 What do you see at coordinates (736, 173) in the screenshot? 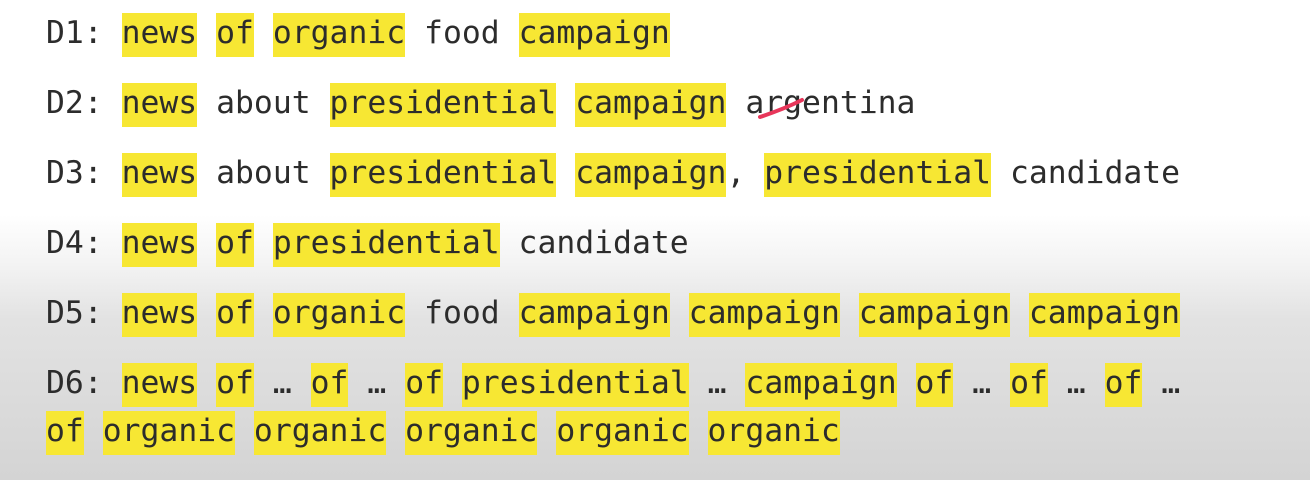
I see `punctuation: ,` at bounding box center [736, 173].